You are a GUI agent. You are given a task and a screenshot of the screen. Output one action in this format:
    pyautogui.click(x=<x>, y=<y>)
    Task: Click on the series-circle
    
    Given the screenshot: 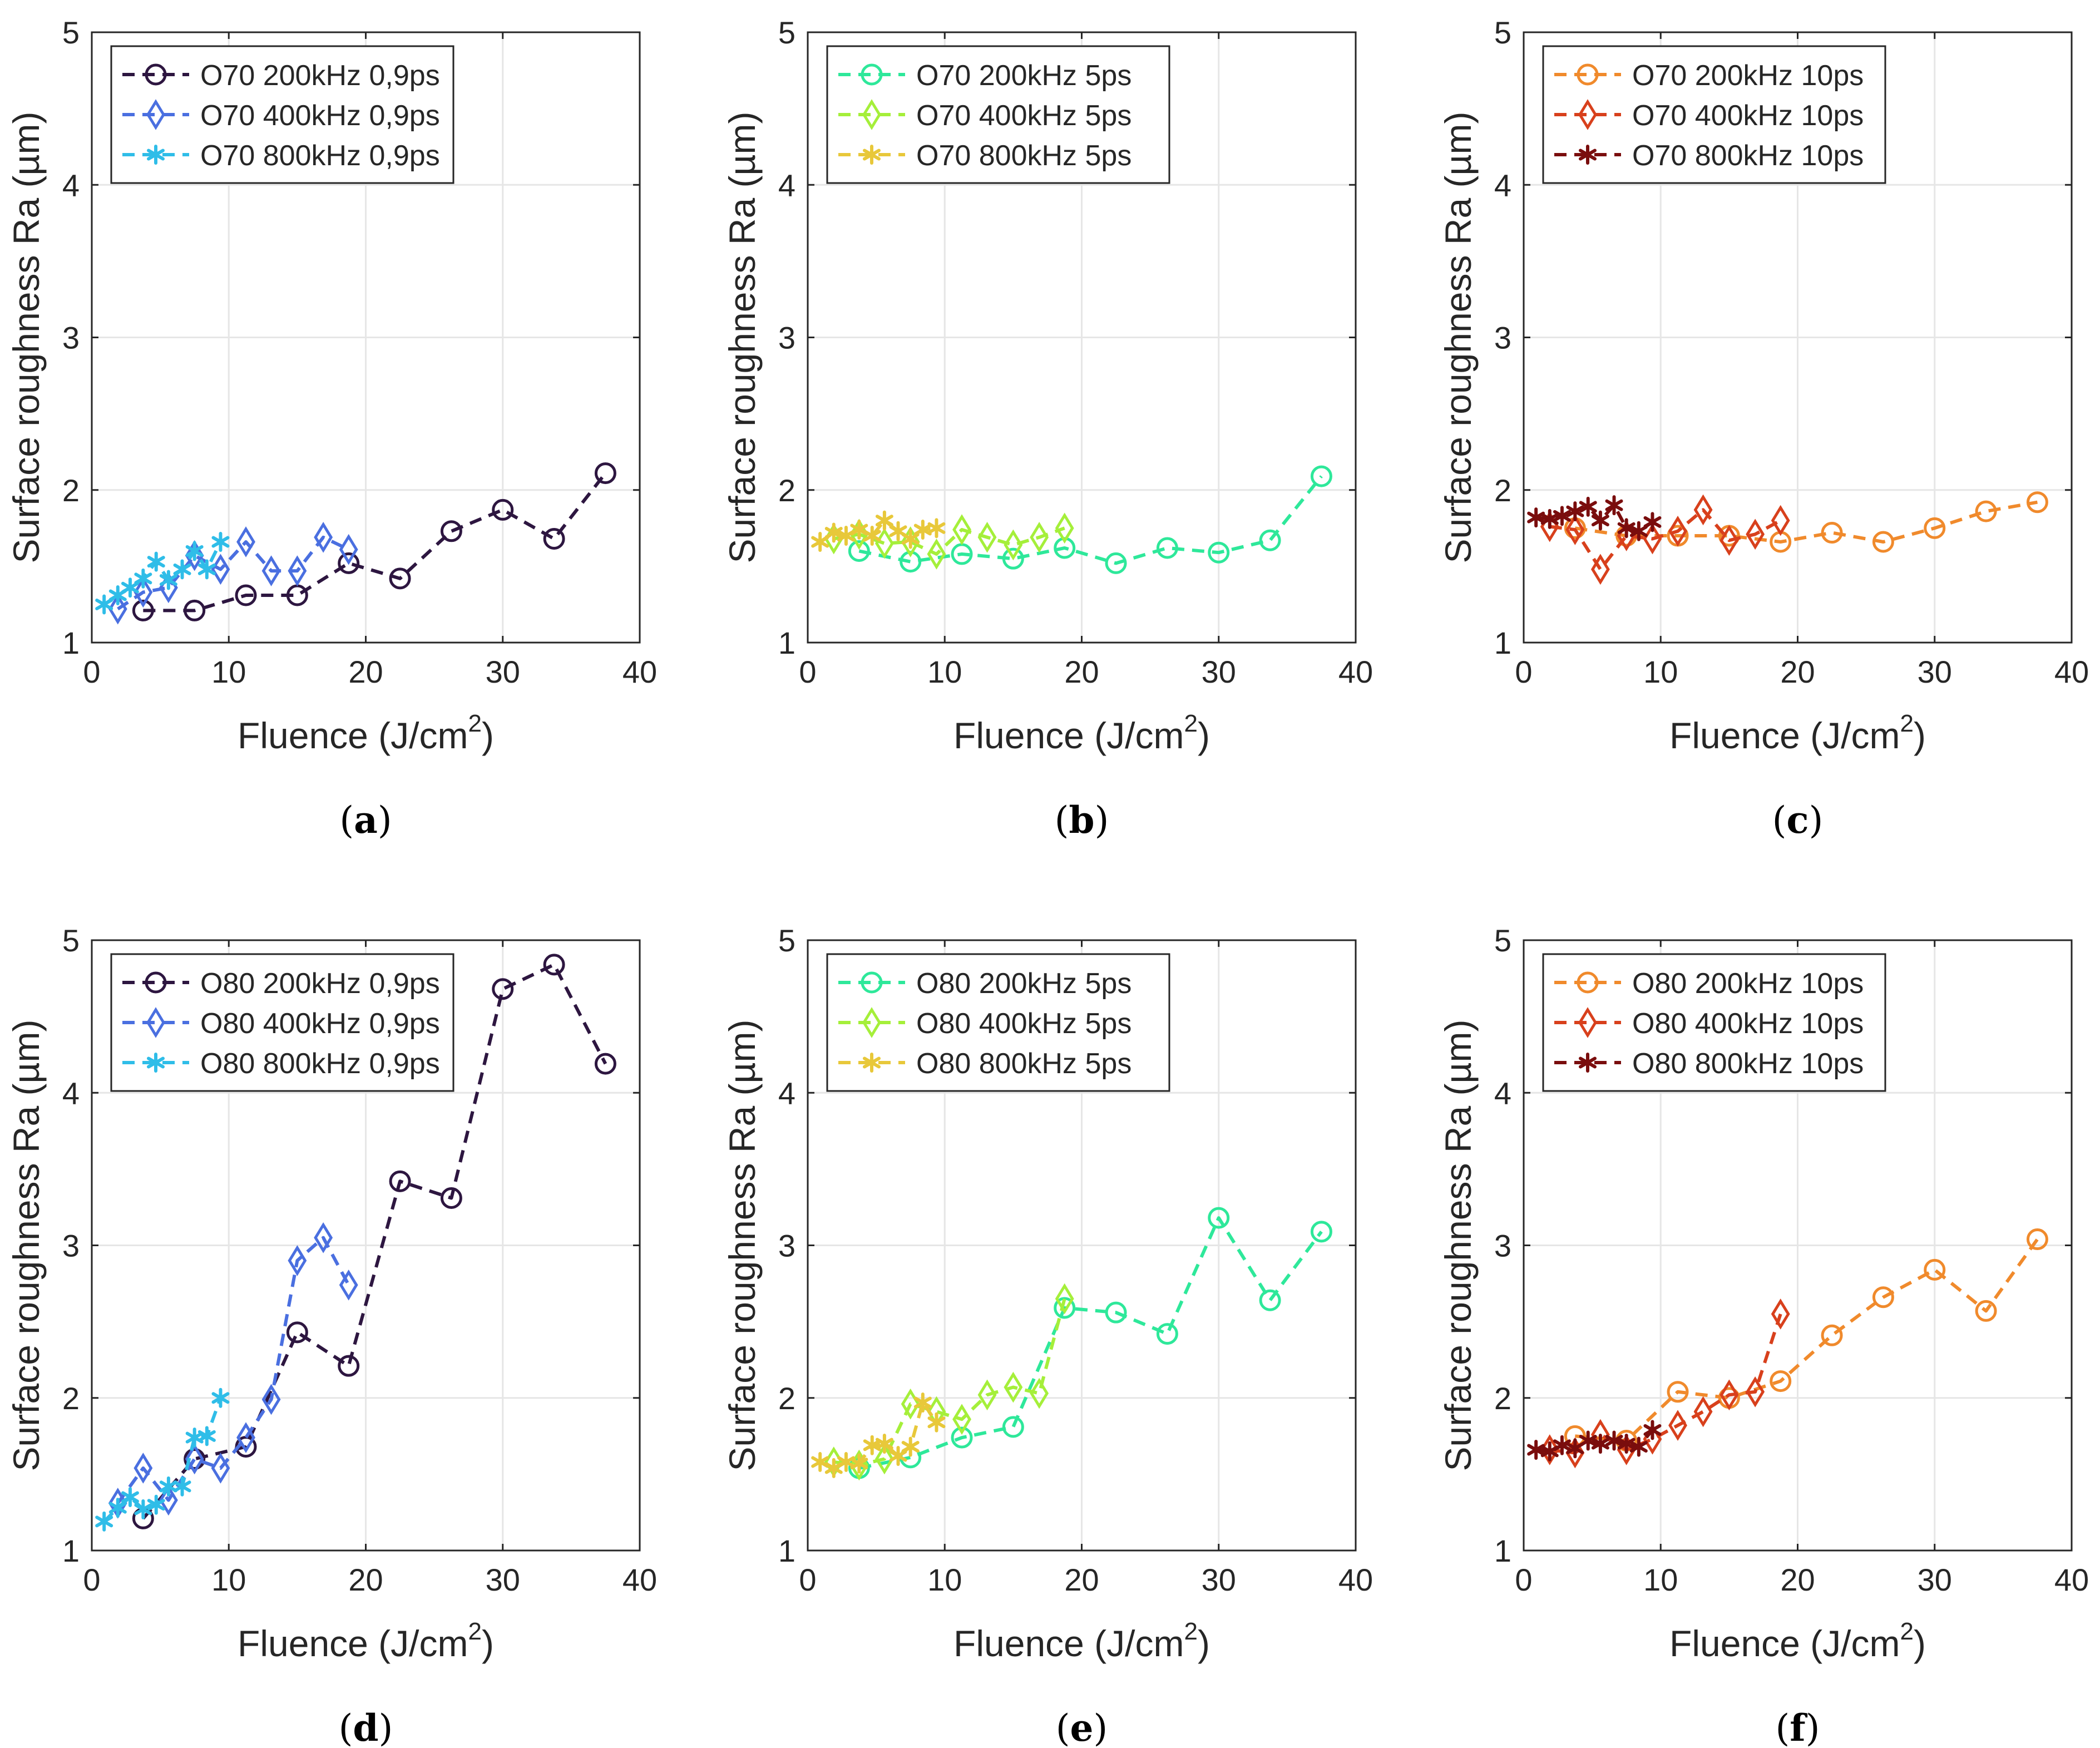 What is the action you would take?
    pyautogui.click(x=1806, y=522)
    